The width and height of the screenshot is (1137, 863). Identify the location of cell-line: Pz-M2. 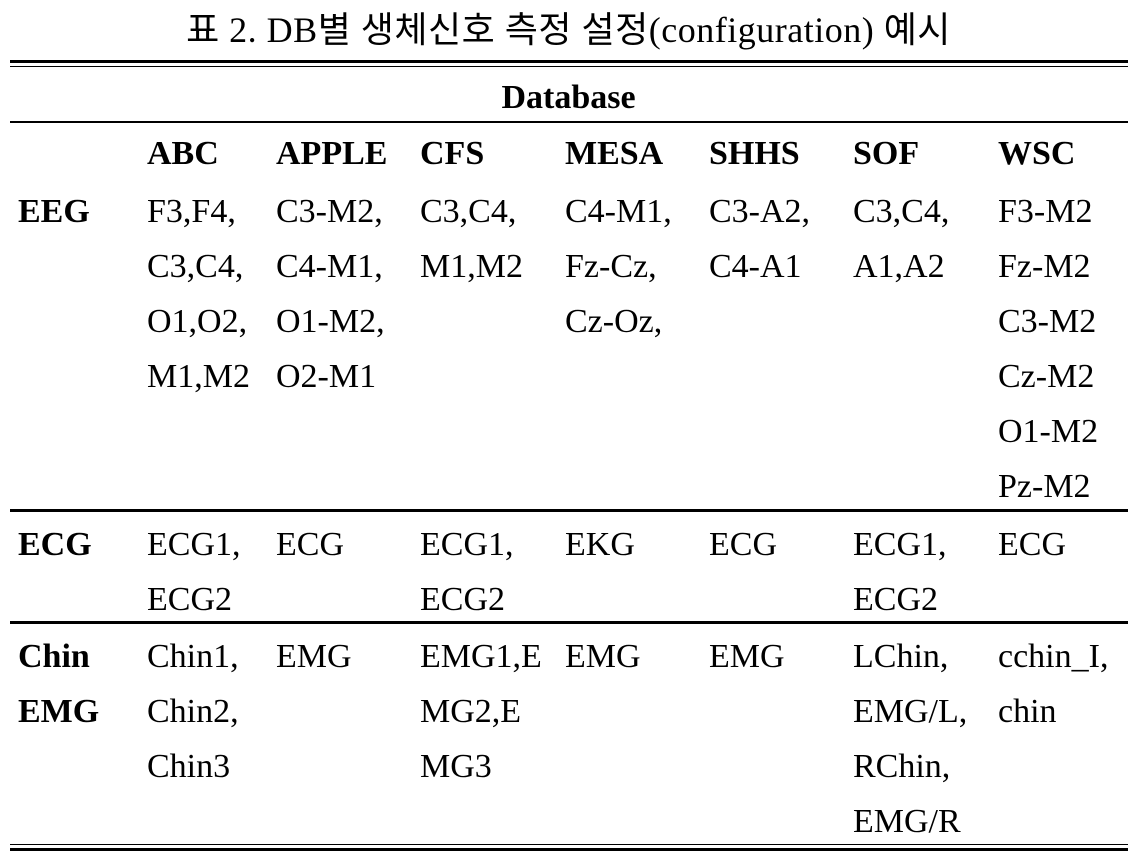
(1044, 486).